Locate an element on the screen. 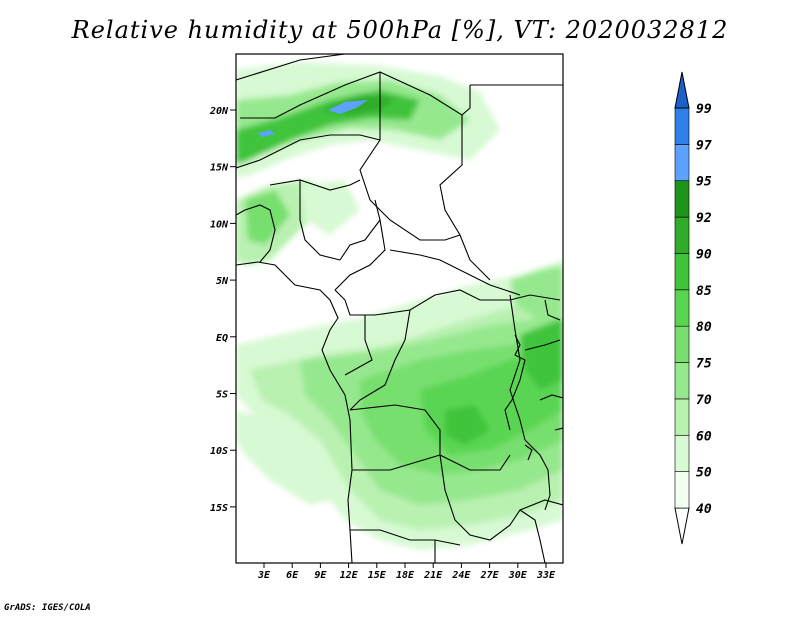 Image resolution: width=800 pixels, height=618 pixels. lon-label: 27E is located at coordinates (490, 575).